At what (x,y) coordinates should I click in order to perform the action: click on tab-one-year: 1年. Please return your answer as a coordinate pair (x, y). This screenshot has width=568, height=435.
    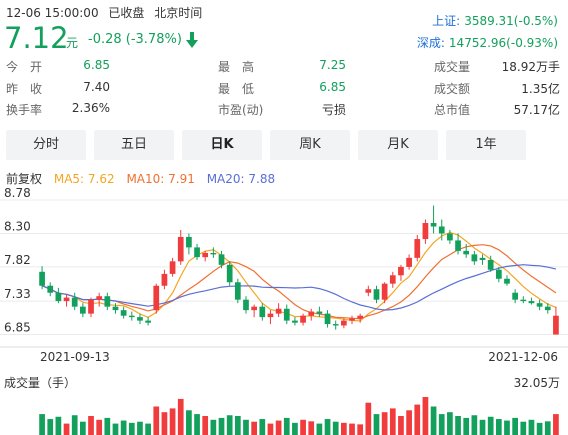
    Looking at the image, I should click on (486, 145).